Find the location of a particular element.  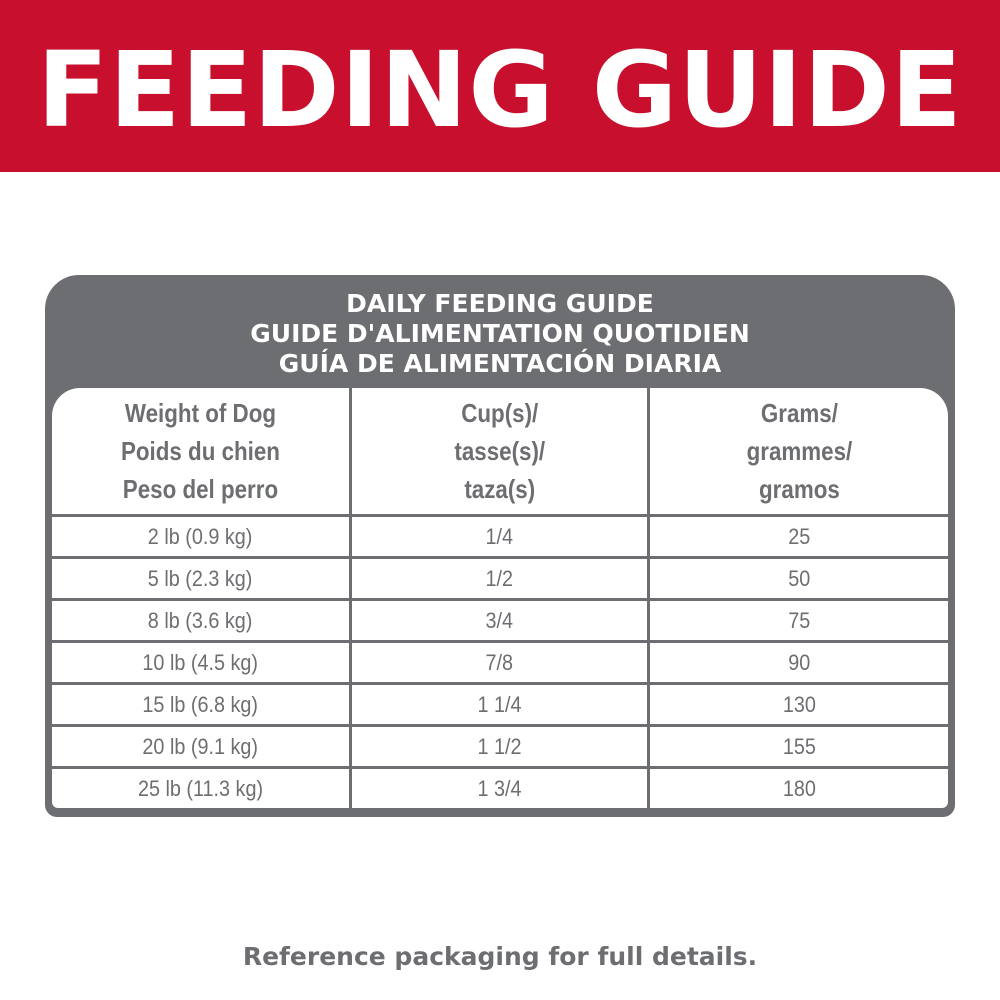

cups-cell: 1 1/4 is located at coordinates (499, 704).